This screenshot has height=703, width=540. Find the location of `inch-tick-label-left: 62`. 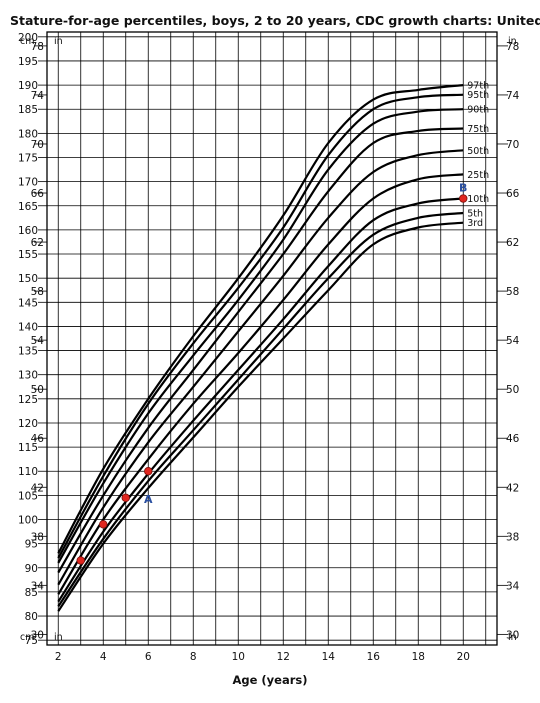

inch-tick-label-left: 62 is located at coordinates (37, 243).